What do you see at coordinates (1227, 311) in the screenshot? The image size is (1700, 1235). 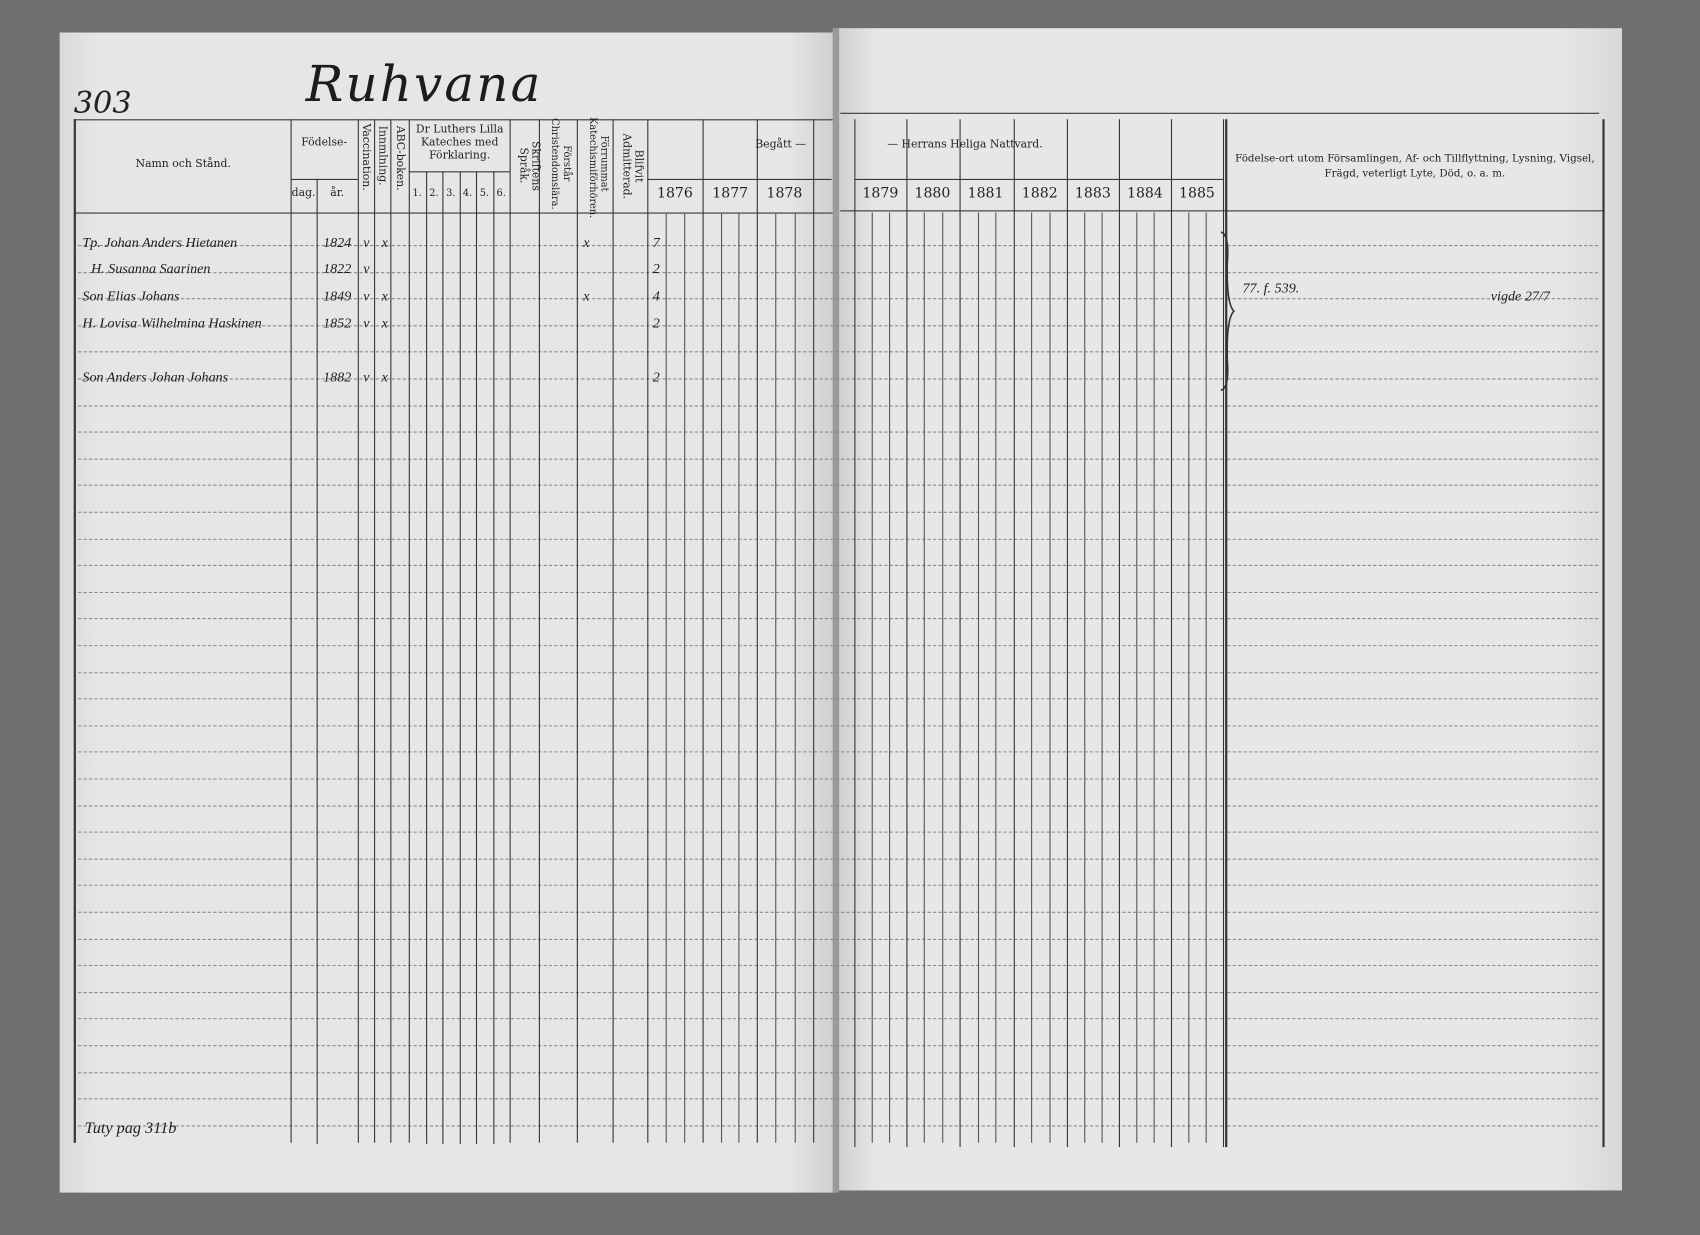 I see `note-brace` at bounding box center [1227, 311].